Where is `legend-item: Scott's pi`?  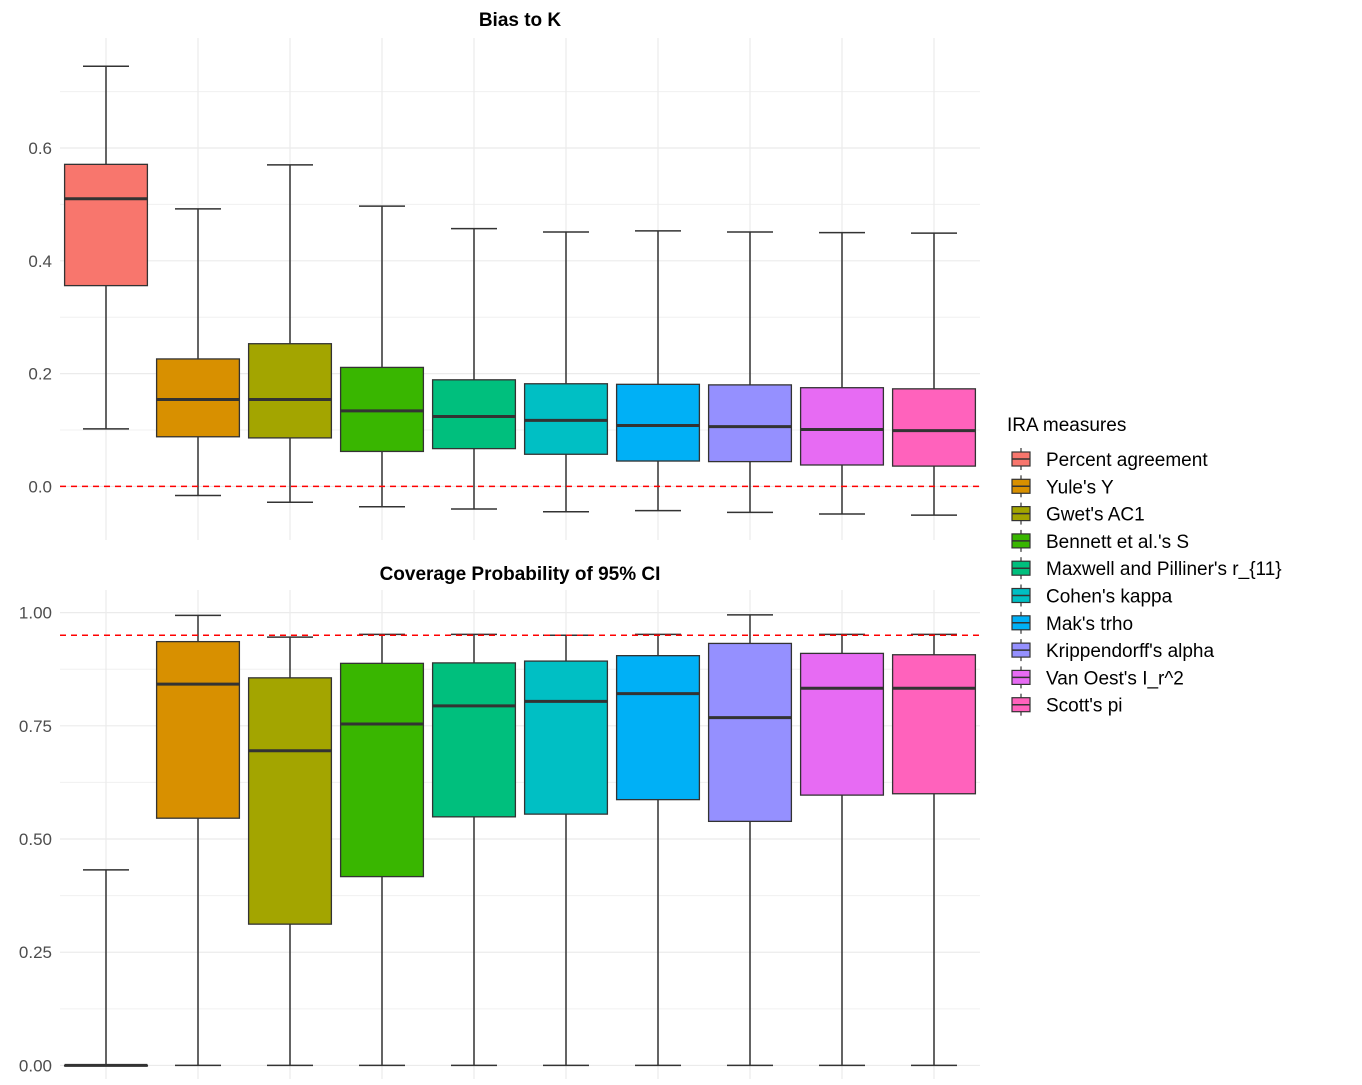
legend-item: Scott's pi is located at coordinates (1067, 705).